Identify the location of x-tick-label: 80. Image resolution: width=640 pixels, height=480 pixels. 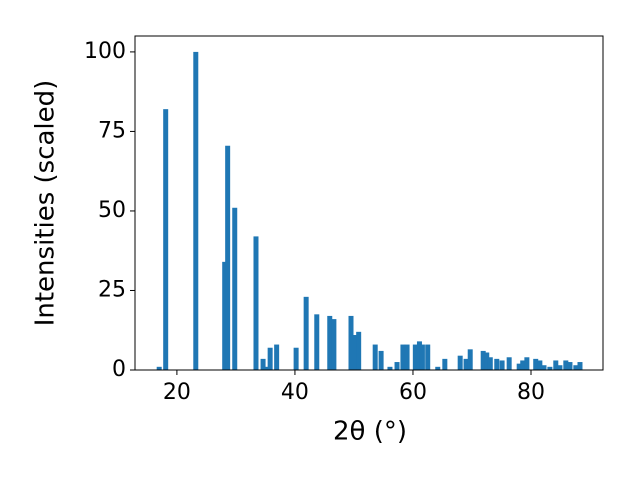
(531, 392).